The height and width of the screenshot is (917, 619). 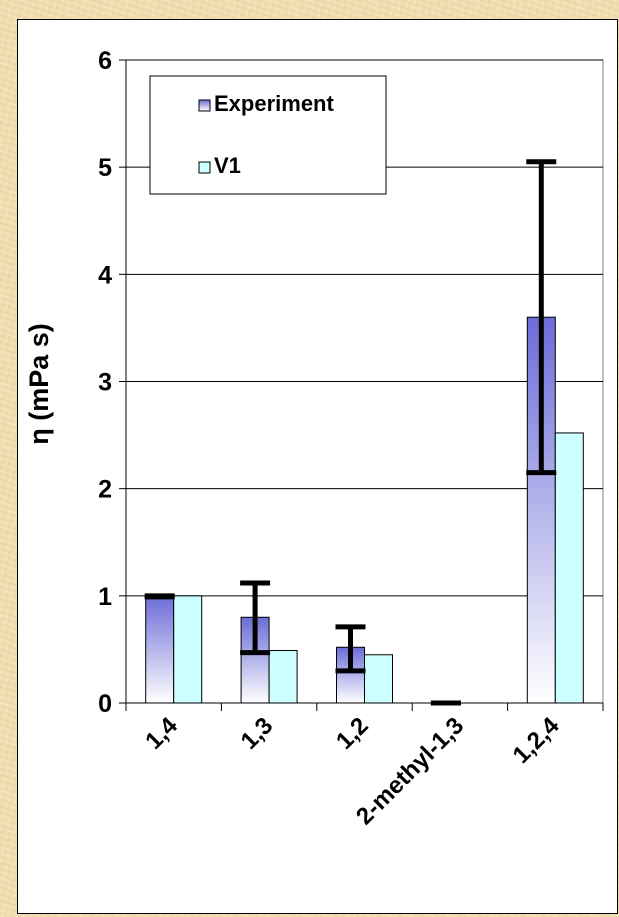 What do you see at coordinates (160, 649) in the screenshot?
I see `bar-experiment` at bounding box center [160, 649].